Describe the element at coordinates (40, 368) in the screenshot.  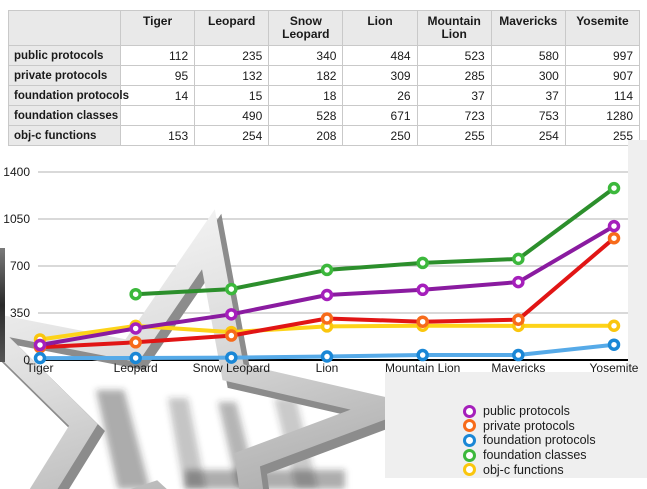
I see `x-axis-label: Tiger` at that location.